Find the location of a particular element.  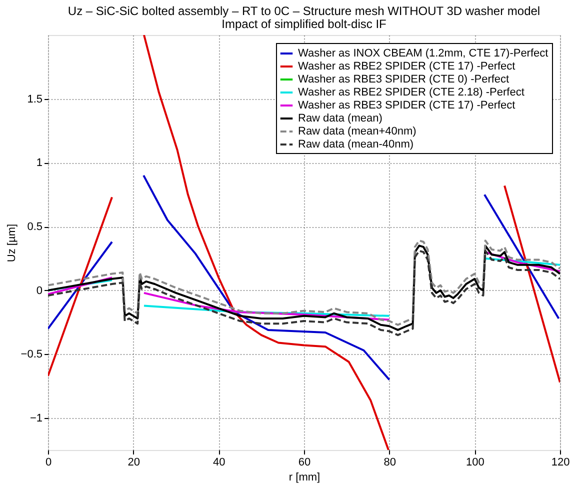

chart-title: Uz – SiC-SiC bolted assembly – RT to 0C – Structure mesh WITHOUT 3D washer model is located at coordinates (304, 11).